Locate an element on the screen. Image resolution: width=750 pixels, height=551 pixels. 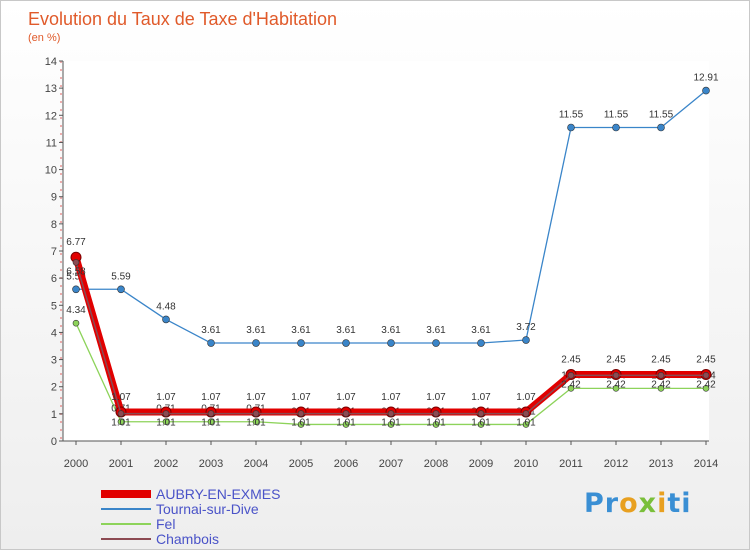
x-tick-label: 2009 is located at coordinates (481, 464).